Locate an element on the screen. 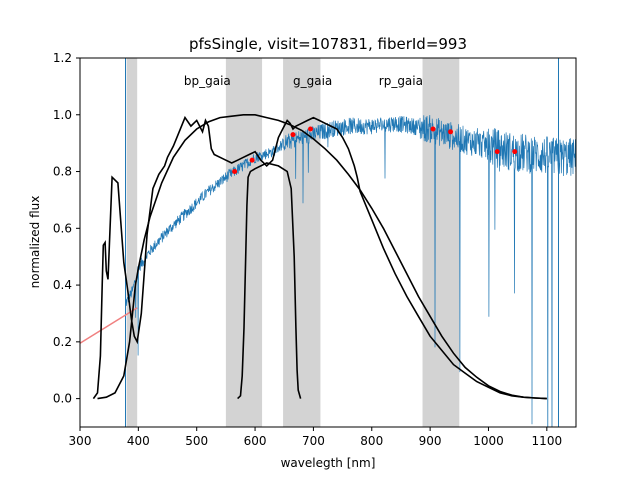 The width and height of the screenshot is (640, 480). y-axis: 0.0 0.2 0.4 0.6 0.8 1.0 1.2 is located at coordinates (66, 228).